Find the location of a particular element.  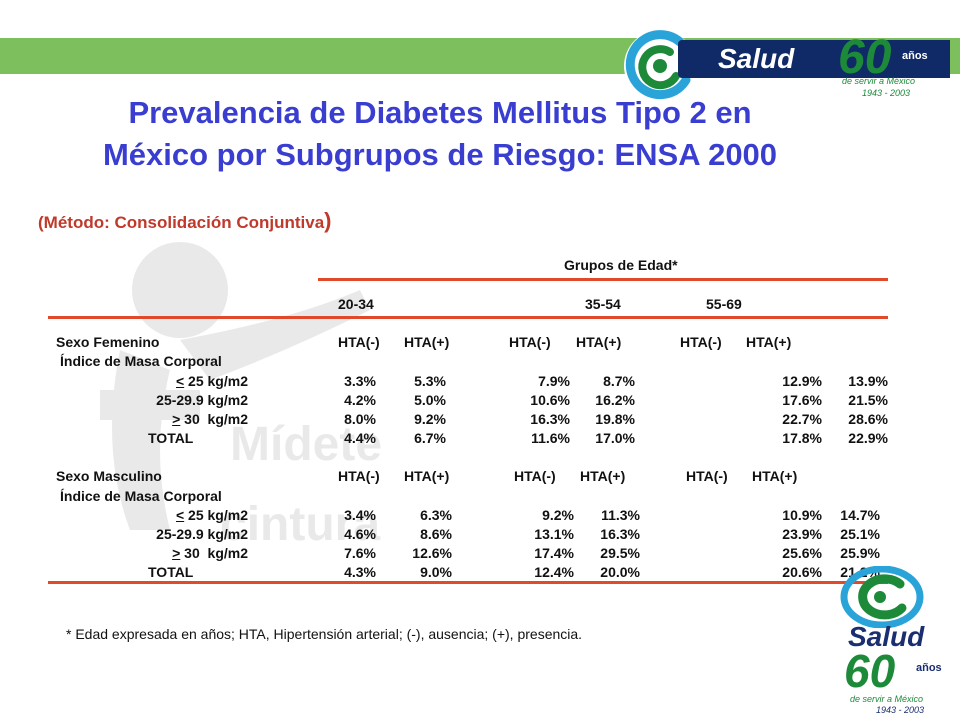

male-row-label: > 30 kg/m2 is located at coordinates (210, 553).